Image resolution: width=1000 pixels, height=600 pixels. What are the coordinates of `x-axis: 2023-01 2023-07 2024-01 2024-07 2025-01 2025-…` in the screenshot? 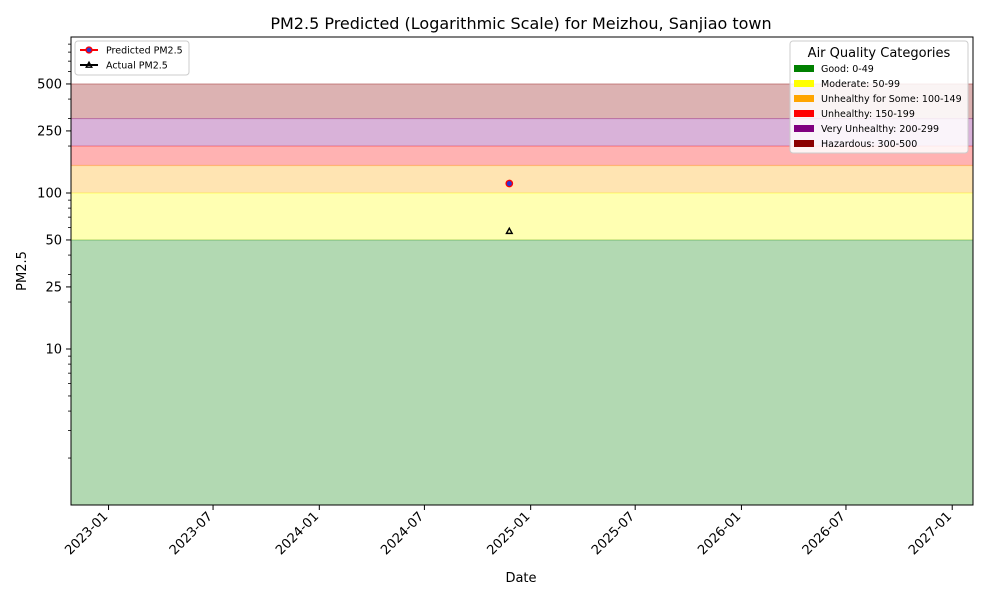 It's located at (508, 531).